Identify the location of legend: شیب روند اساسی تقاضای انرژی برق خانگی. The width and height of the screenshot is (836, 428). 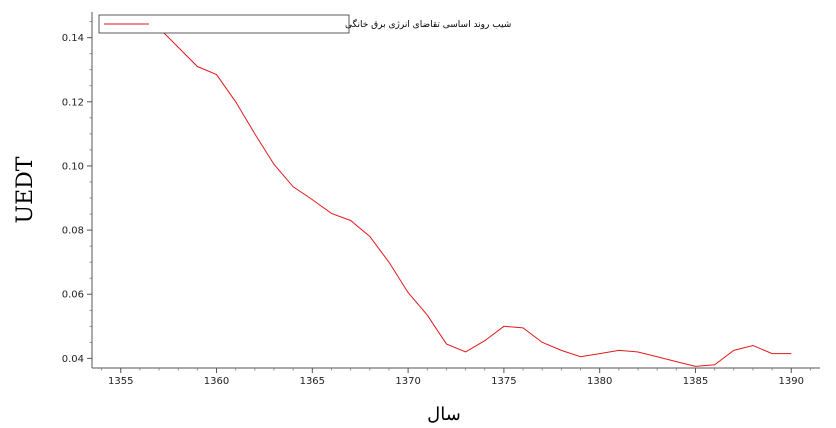
(304, 24).